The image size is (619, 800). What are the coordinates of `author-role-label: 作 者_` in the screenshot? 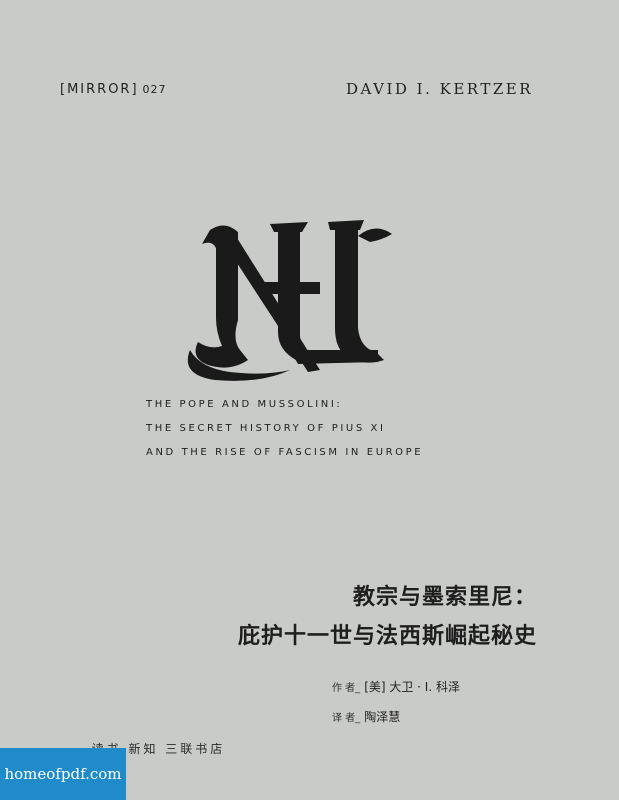 It's located at (346, 688).